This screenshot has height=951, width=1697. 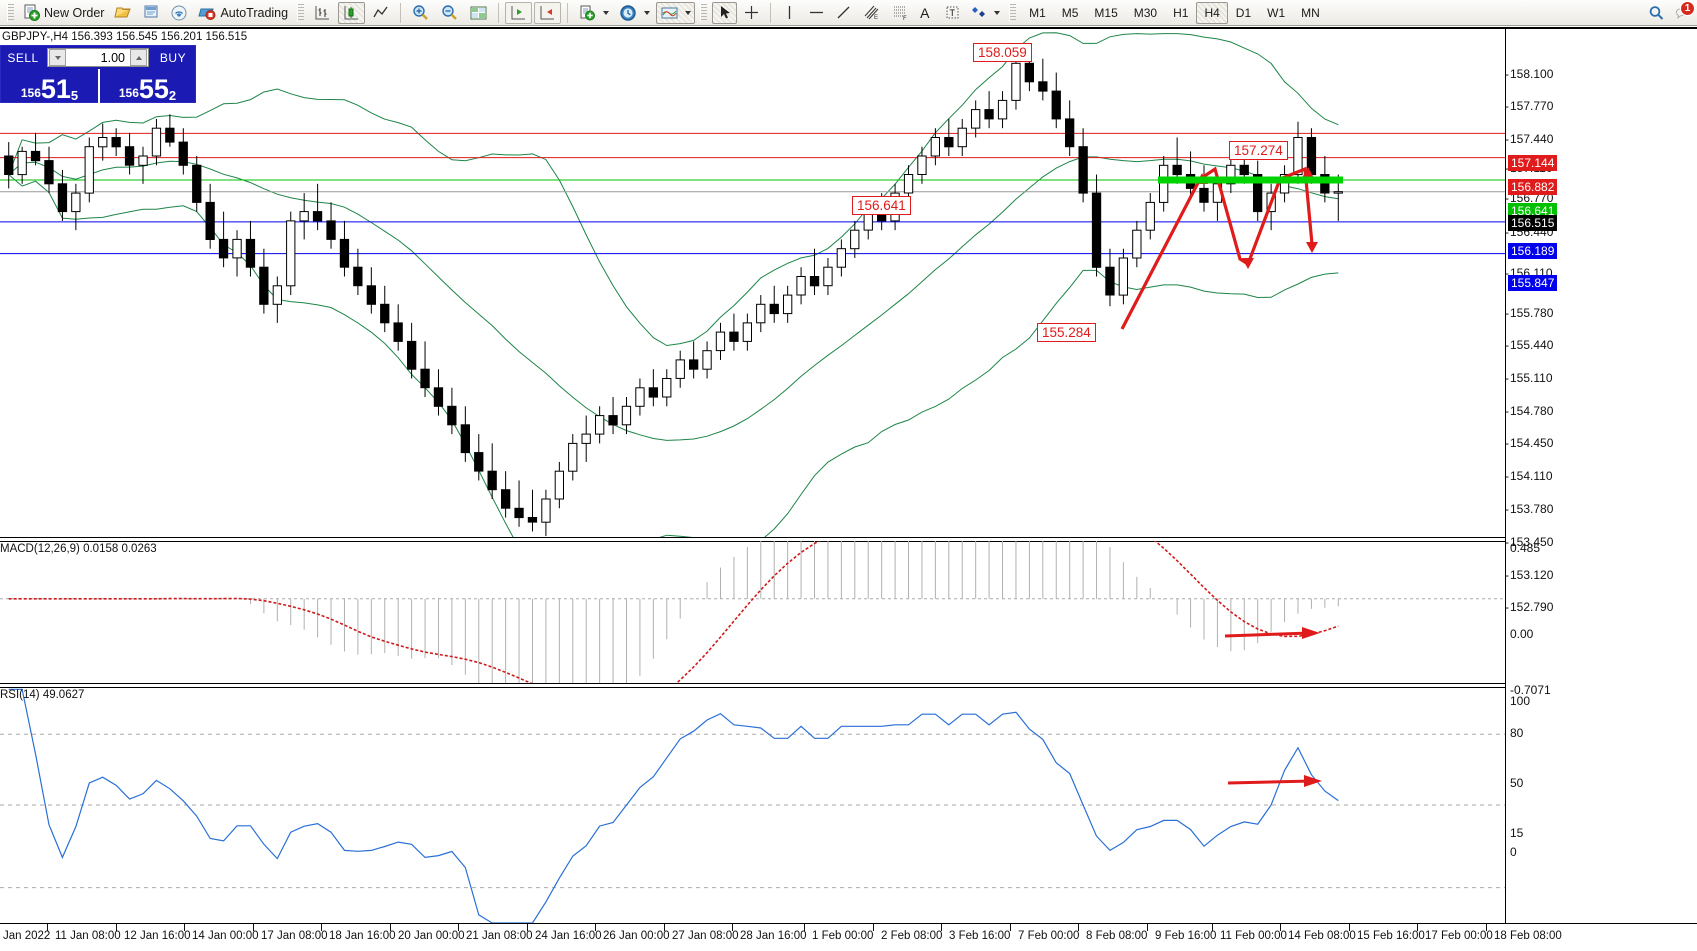 I want to click on panel-divider-2b, so click(x=752, y=687).